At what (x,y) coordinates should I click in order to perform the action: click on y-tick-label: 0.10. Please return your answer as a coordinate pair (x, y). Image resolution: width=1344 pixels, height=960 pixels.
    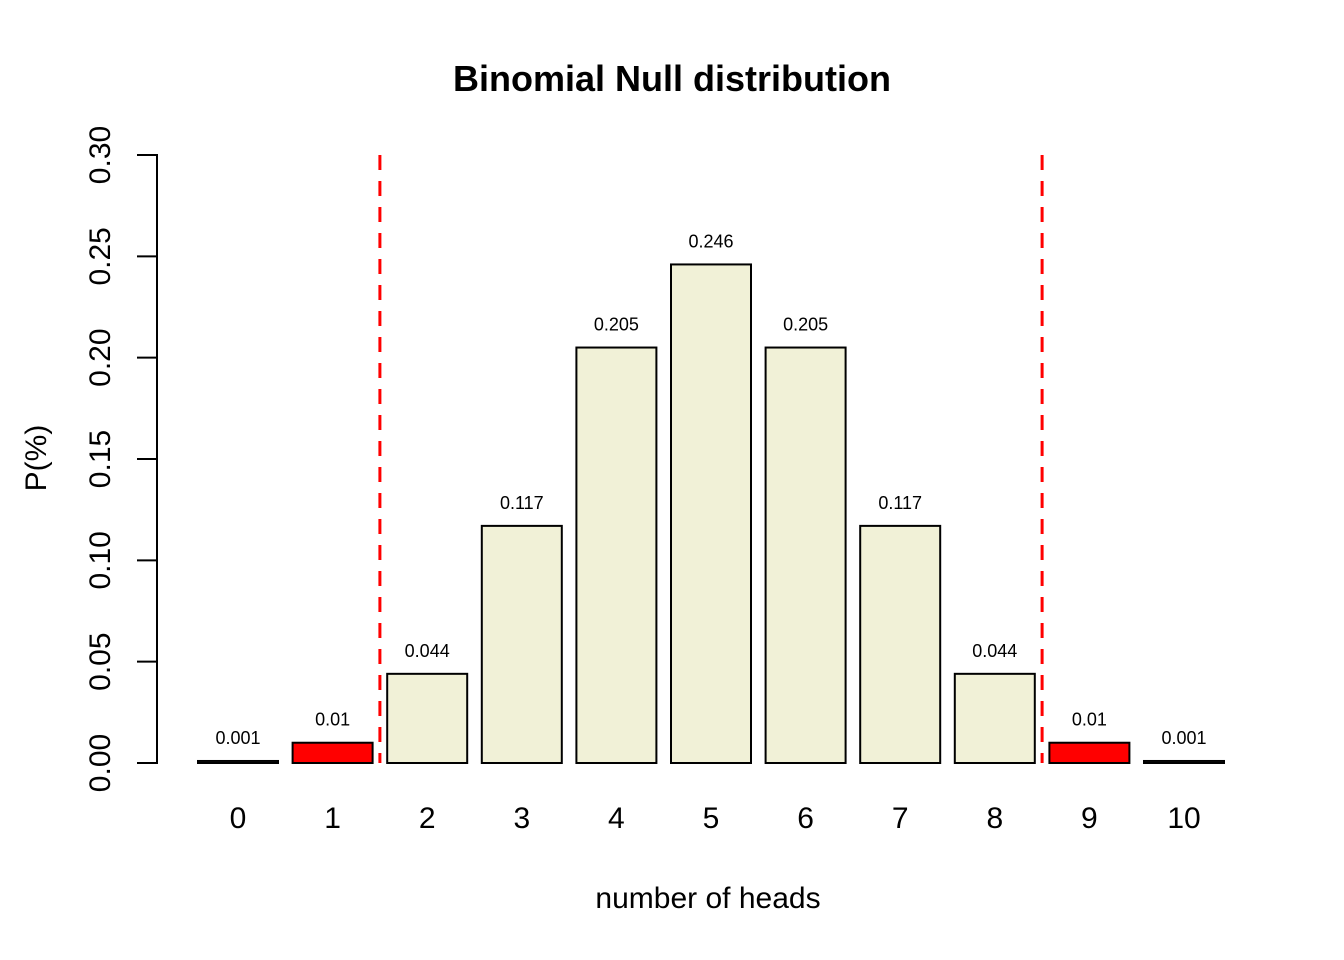
    Looking at the image, I should click on (100, 560).